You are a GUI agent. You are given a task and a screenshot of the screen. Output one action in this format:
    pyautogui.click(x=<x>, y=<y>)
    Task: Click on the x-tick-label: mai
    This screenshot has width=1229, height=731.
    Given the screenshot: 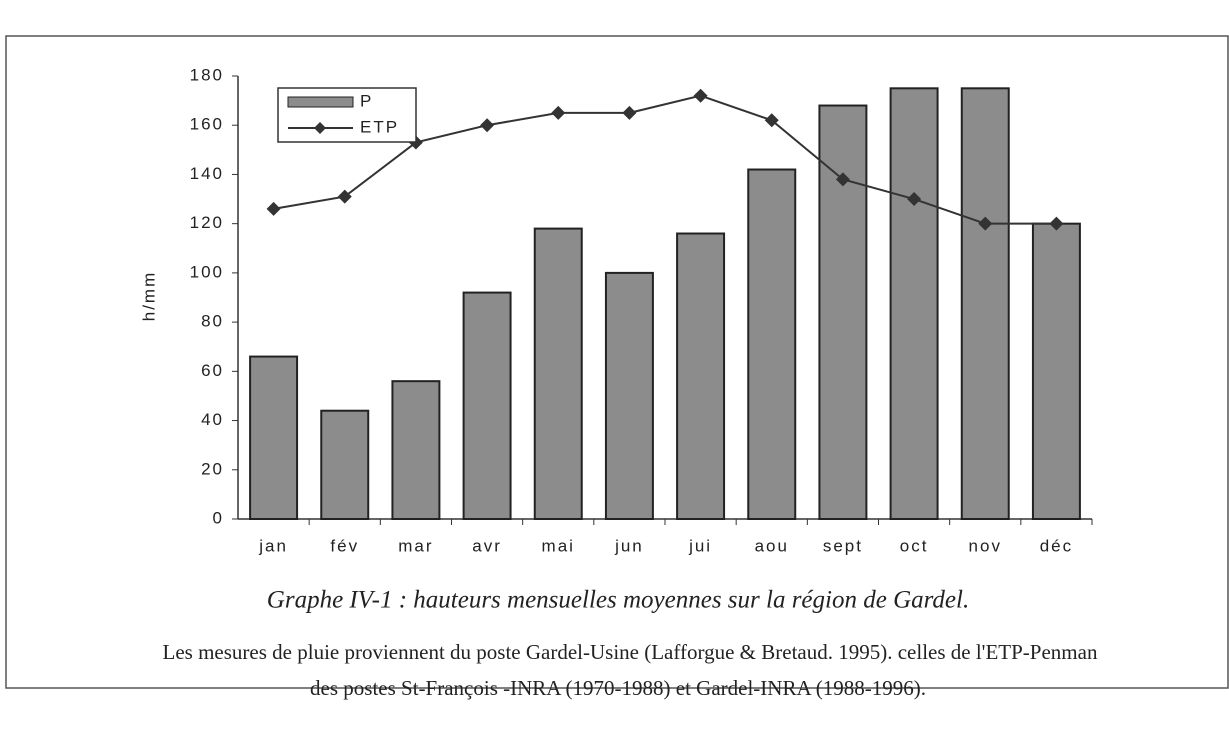 What is the action you would take?
    pyautogui.click(x=558, y=545)
    